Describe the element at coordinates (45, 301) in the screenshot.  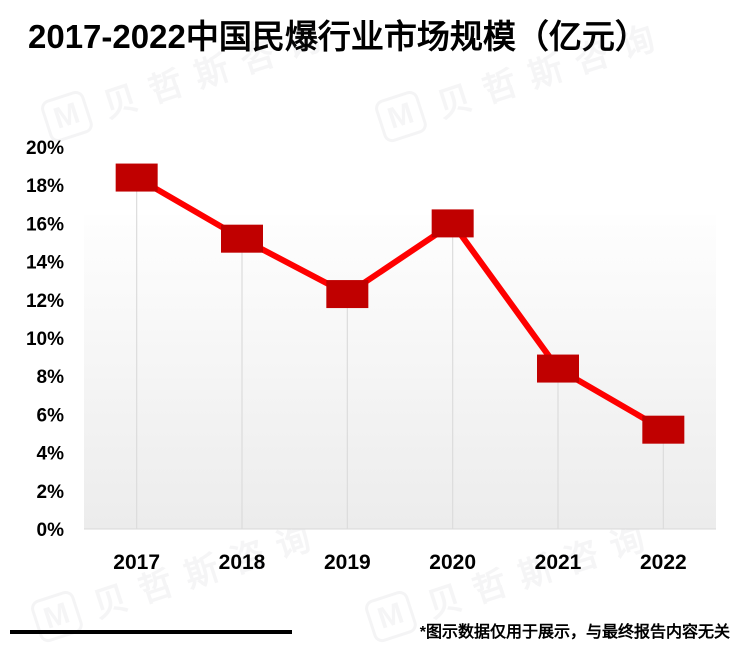
I see `y-axis-tick-label: 12%` at that location.